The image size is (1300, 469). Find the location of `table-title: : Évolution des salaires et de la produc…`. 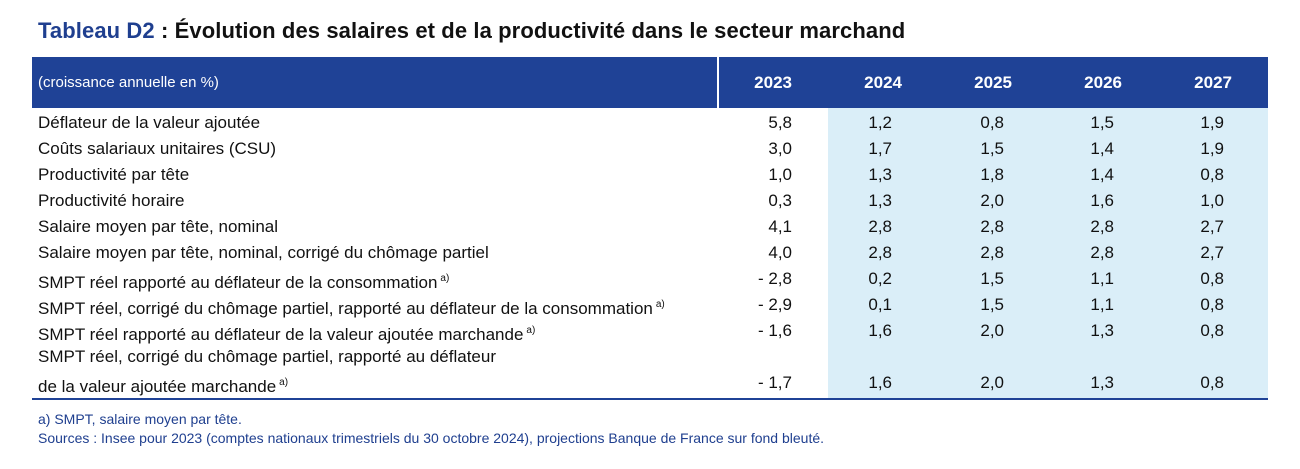

table-title: : Évolution des salaires et de la produc… is located at coordinates (530, 30).